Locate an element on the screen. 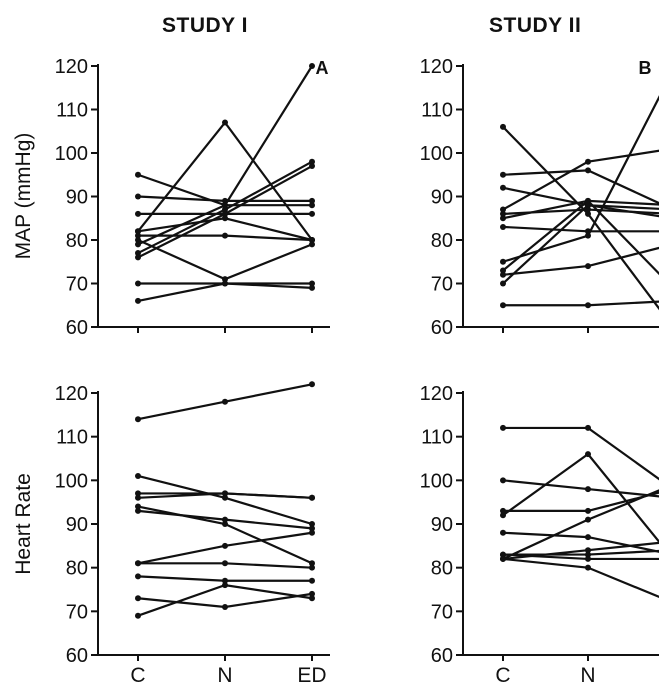 This screenshot has height=683, width=659. y-axis-title: MAP (mmHg) is located at coordinates (23, 196).